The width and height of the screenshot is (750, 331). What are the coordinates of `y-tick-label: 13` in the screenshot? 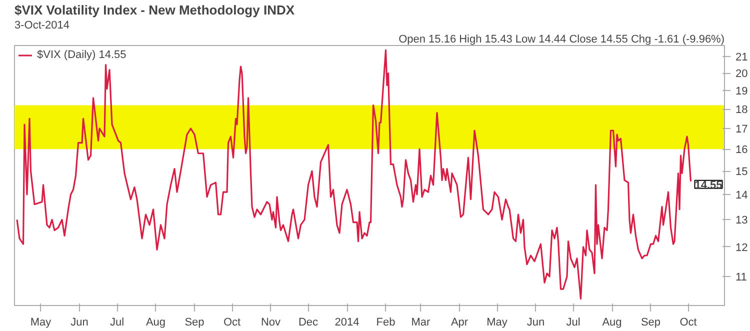 It's located at (742, 220).